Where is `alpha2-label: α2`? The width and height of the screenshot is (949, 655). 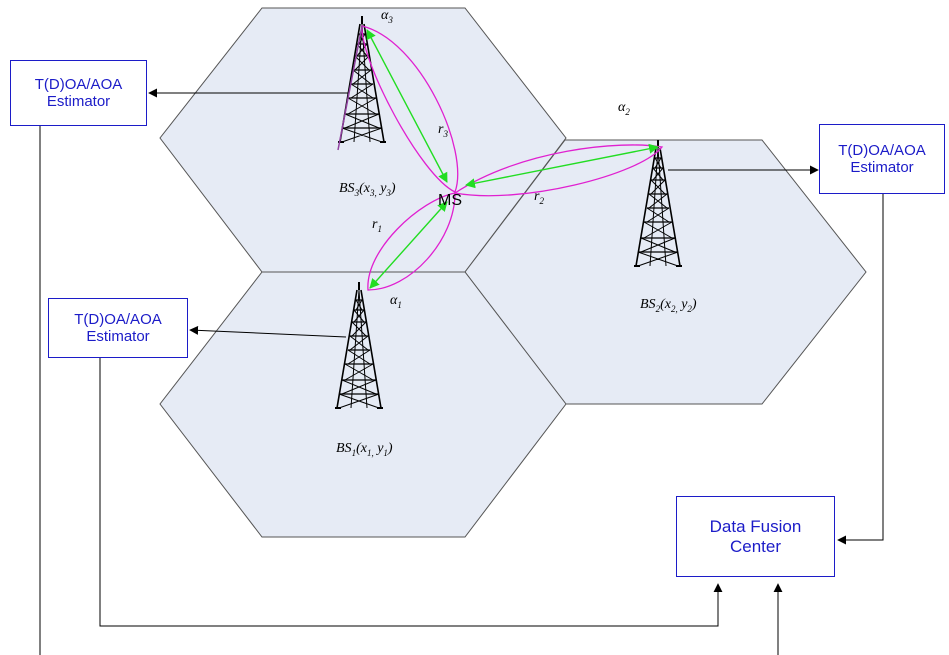 alpha2-label: α2 is located at coordinates (624, 108).